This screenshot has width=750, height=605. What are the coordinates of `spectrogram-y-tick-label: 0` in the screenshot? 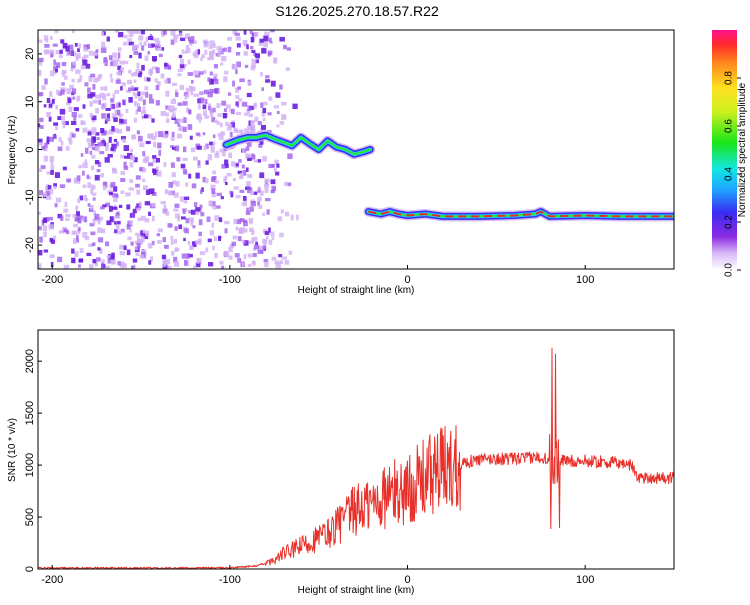 It's located at (30, 149).